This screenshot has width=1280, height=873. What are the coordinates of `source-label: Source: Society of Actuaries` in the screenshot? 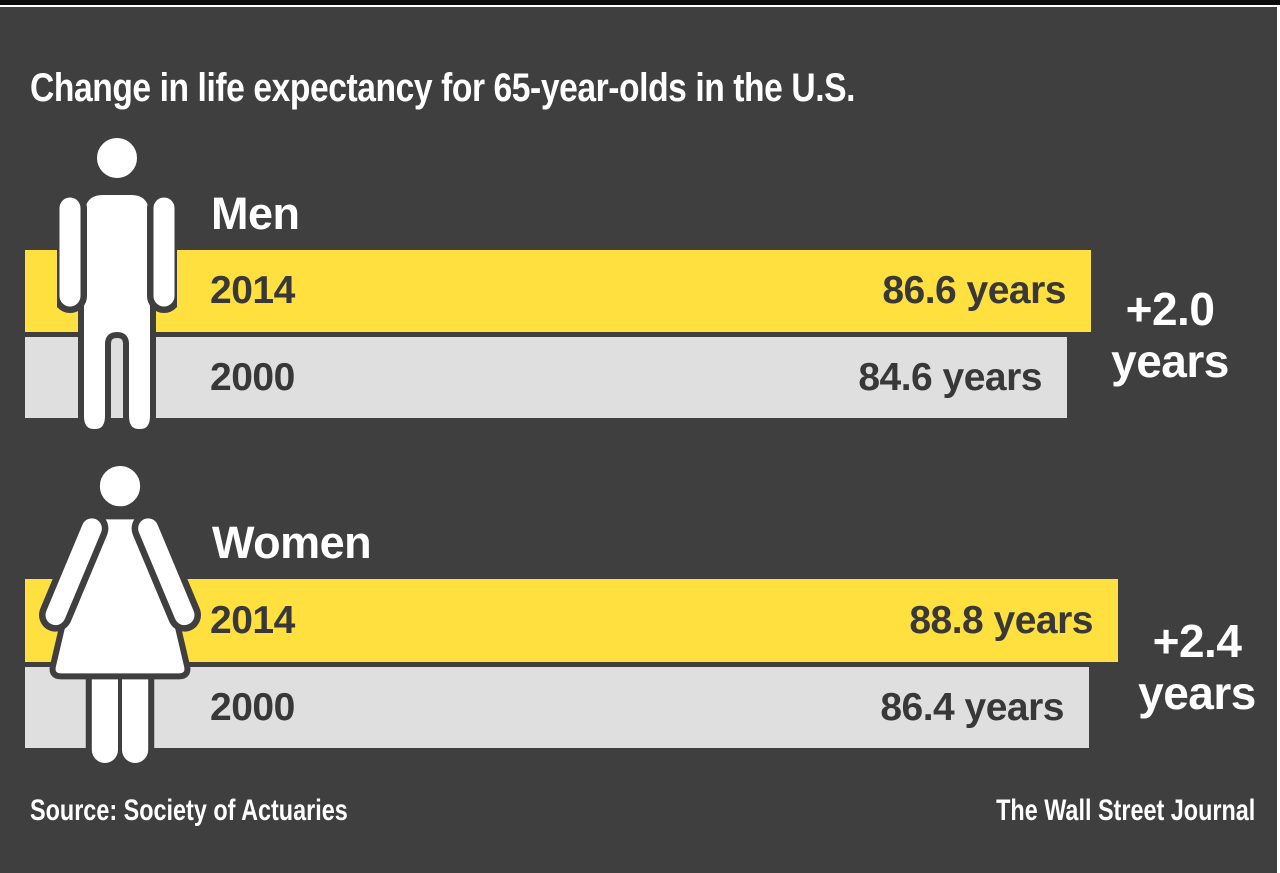 It's located at (189, 810).